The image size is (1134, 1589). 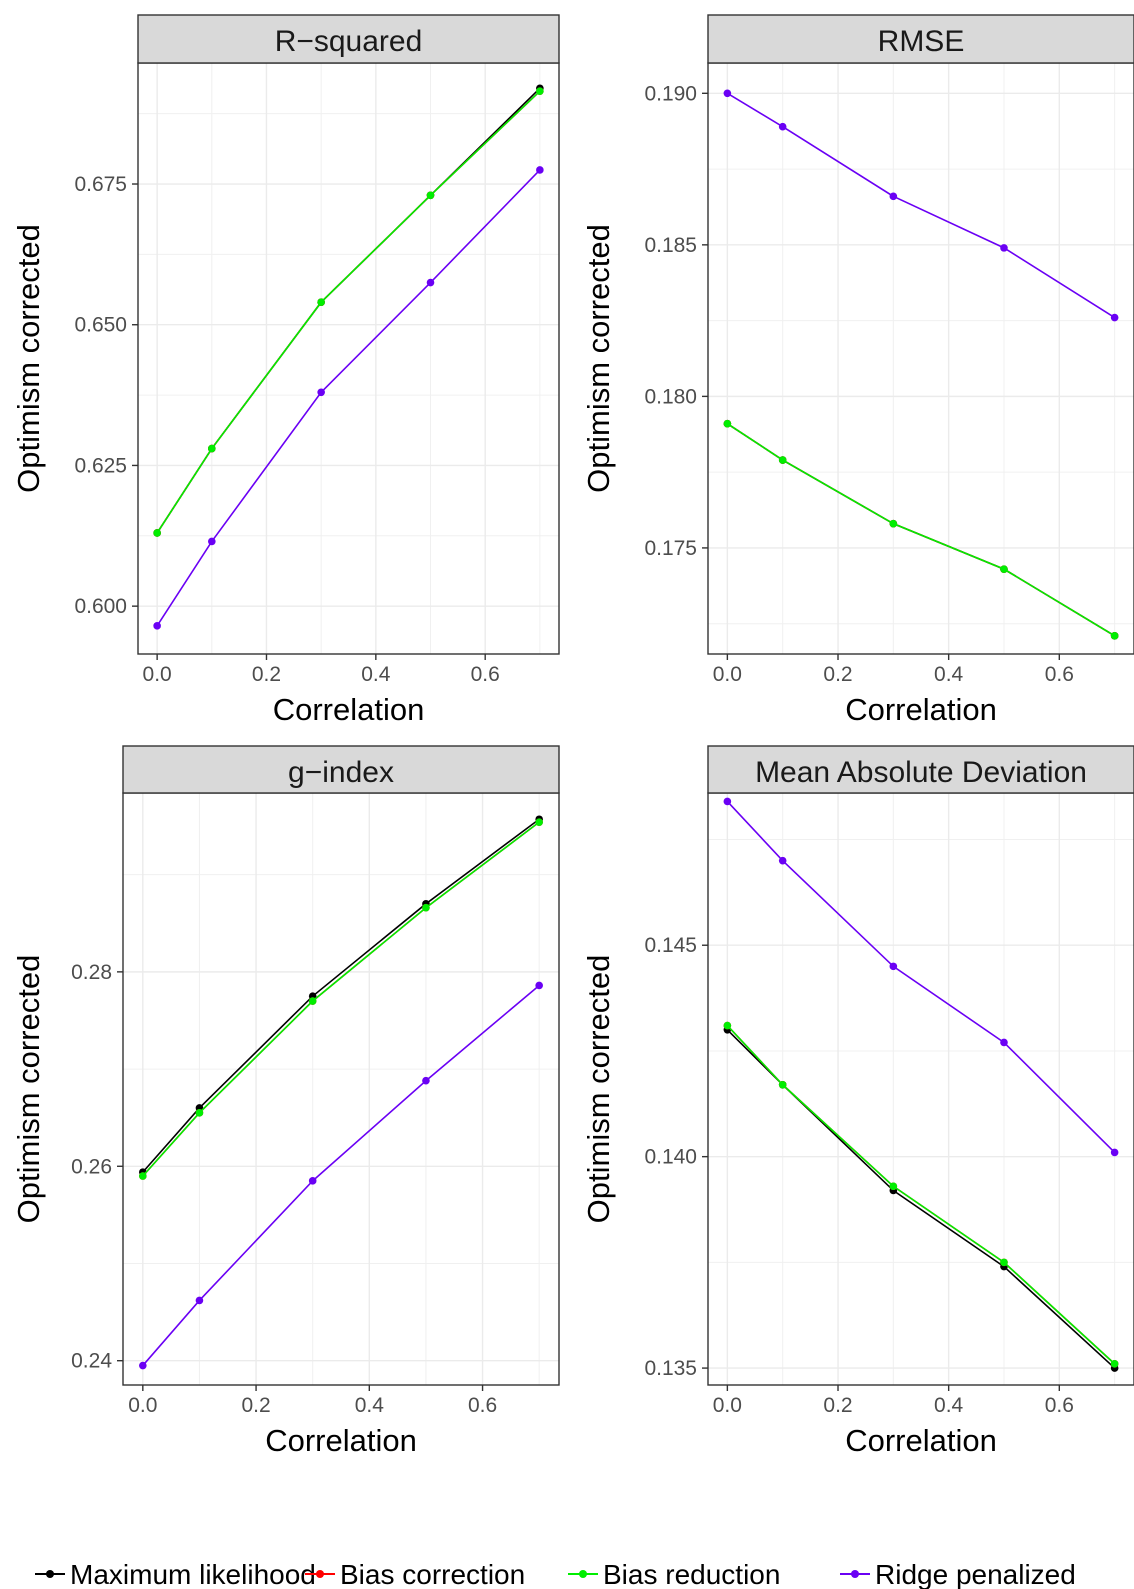 I want to click on y-tick-label: 0.675, so click(x=100, y=184).